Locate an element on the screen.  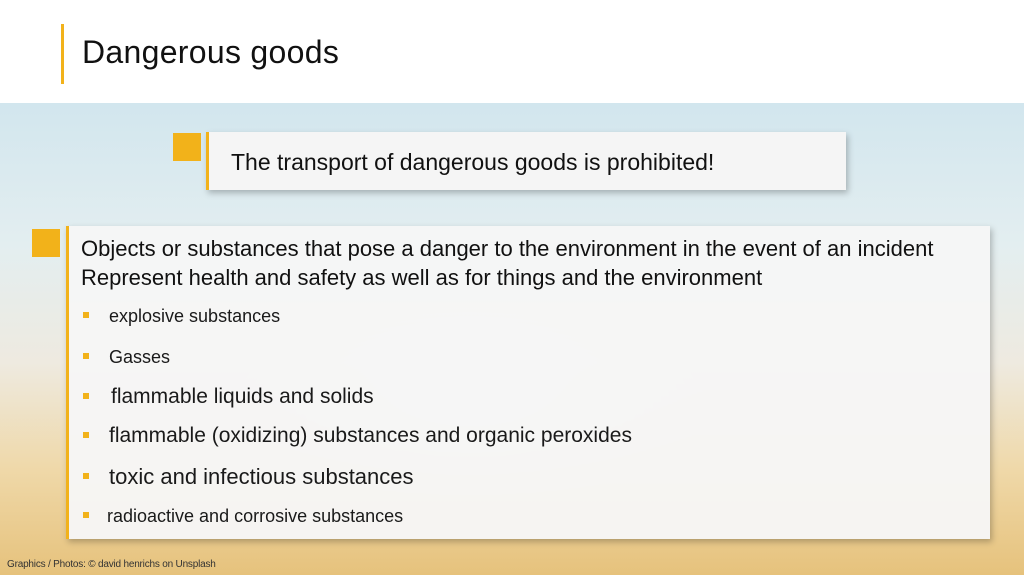
list-item-text: flammable liquids and solids is located at coordinates (242, 396).